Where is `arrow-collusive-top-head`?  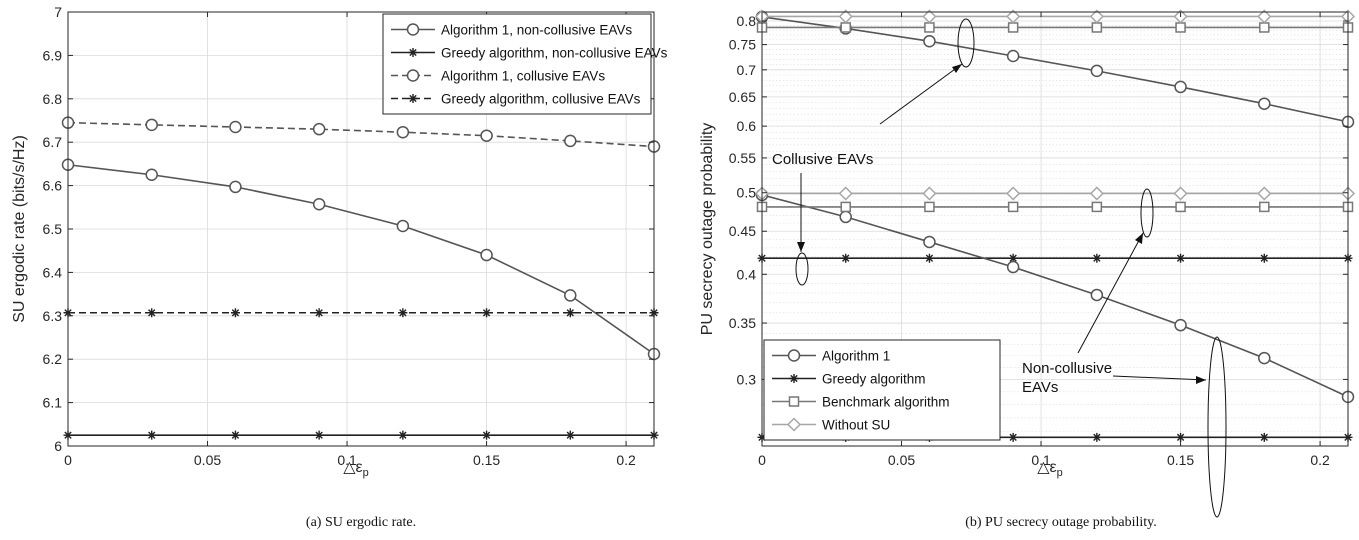 arrow-collusive-top-head is located at coordinates (957, 68).